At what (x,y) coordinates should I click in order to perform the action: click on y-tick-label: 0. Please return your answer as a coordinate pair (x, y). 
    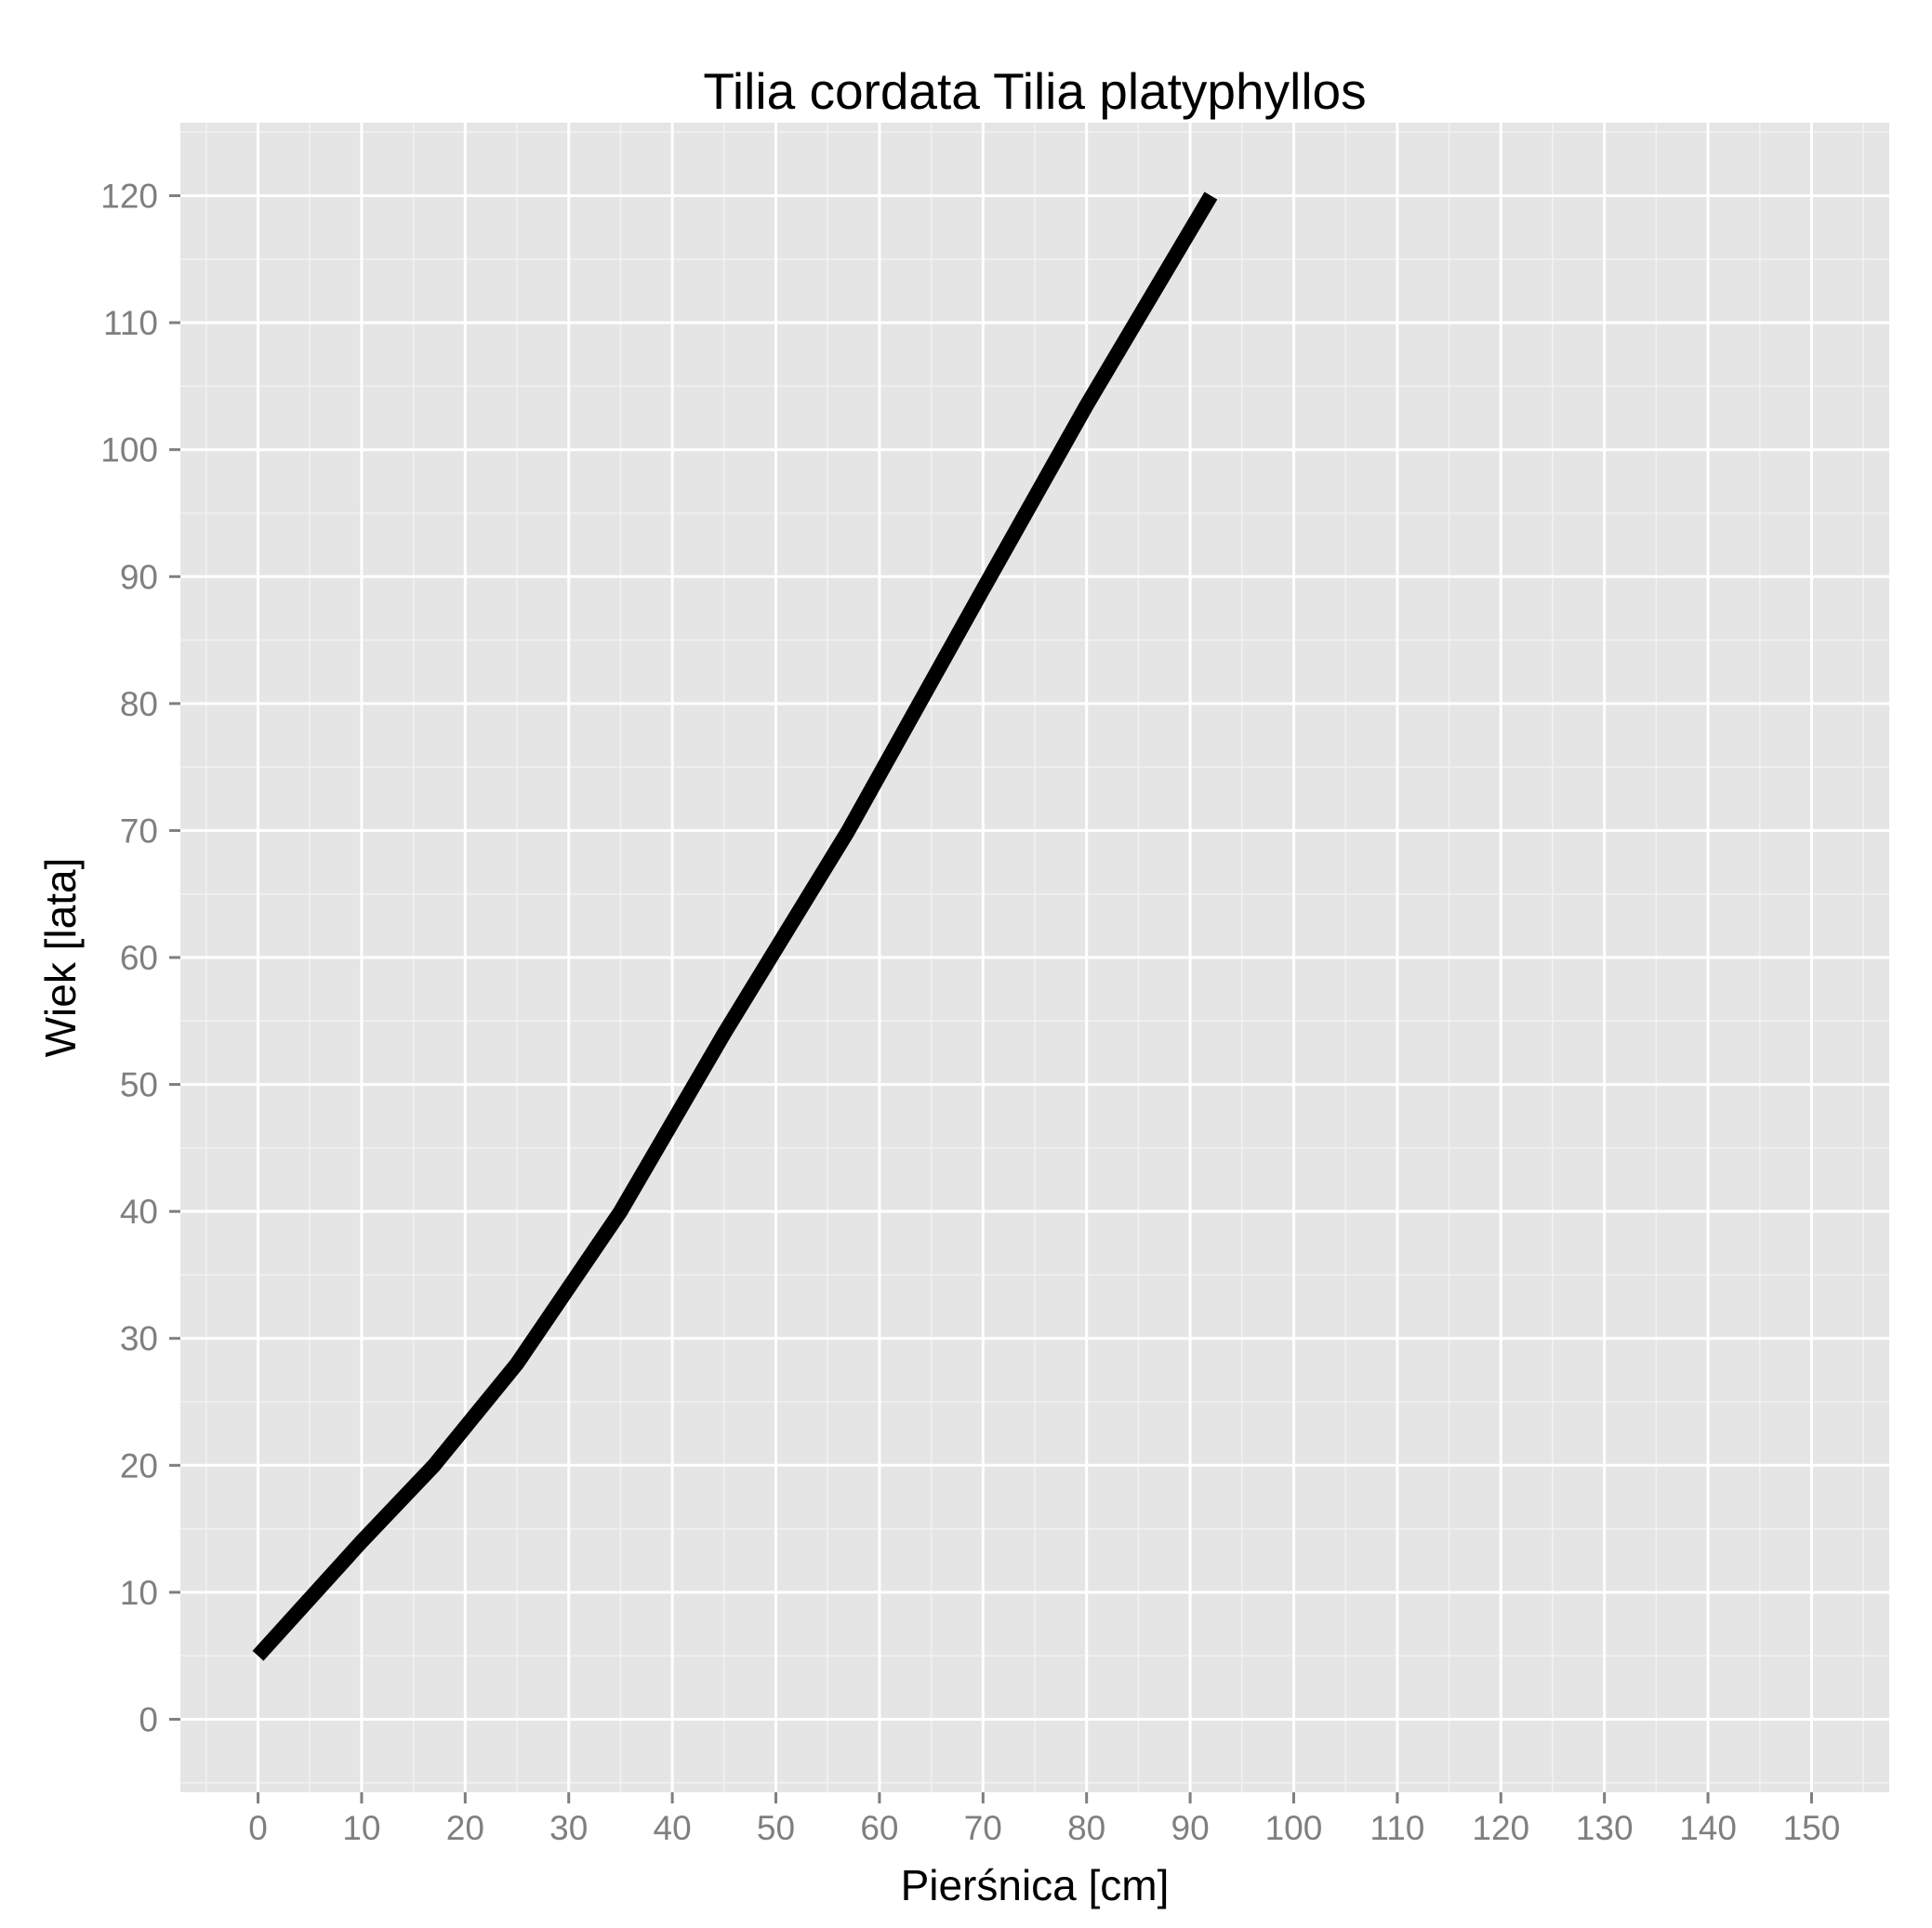
    Looking at the image, I should click on (149, 1719).